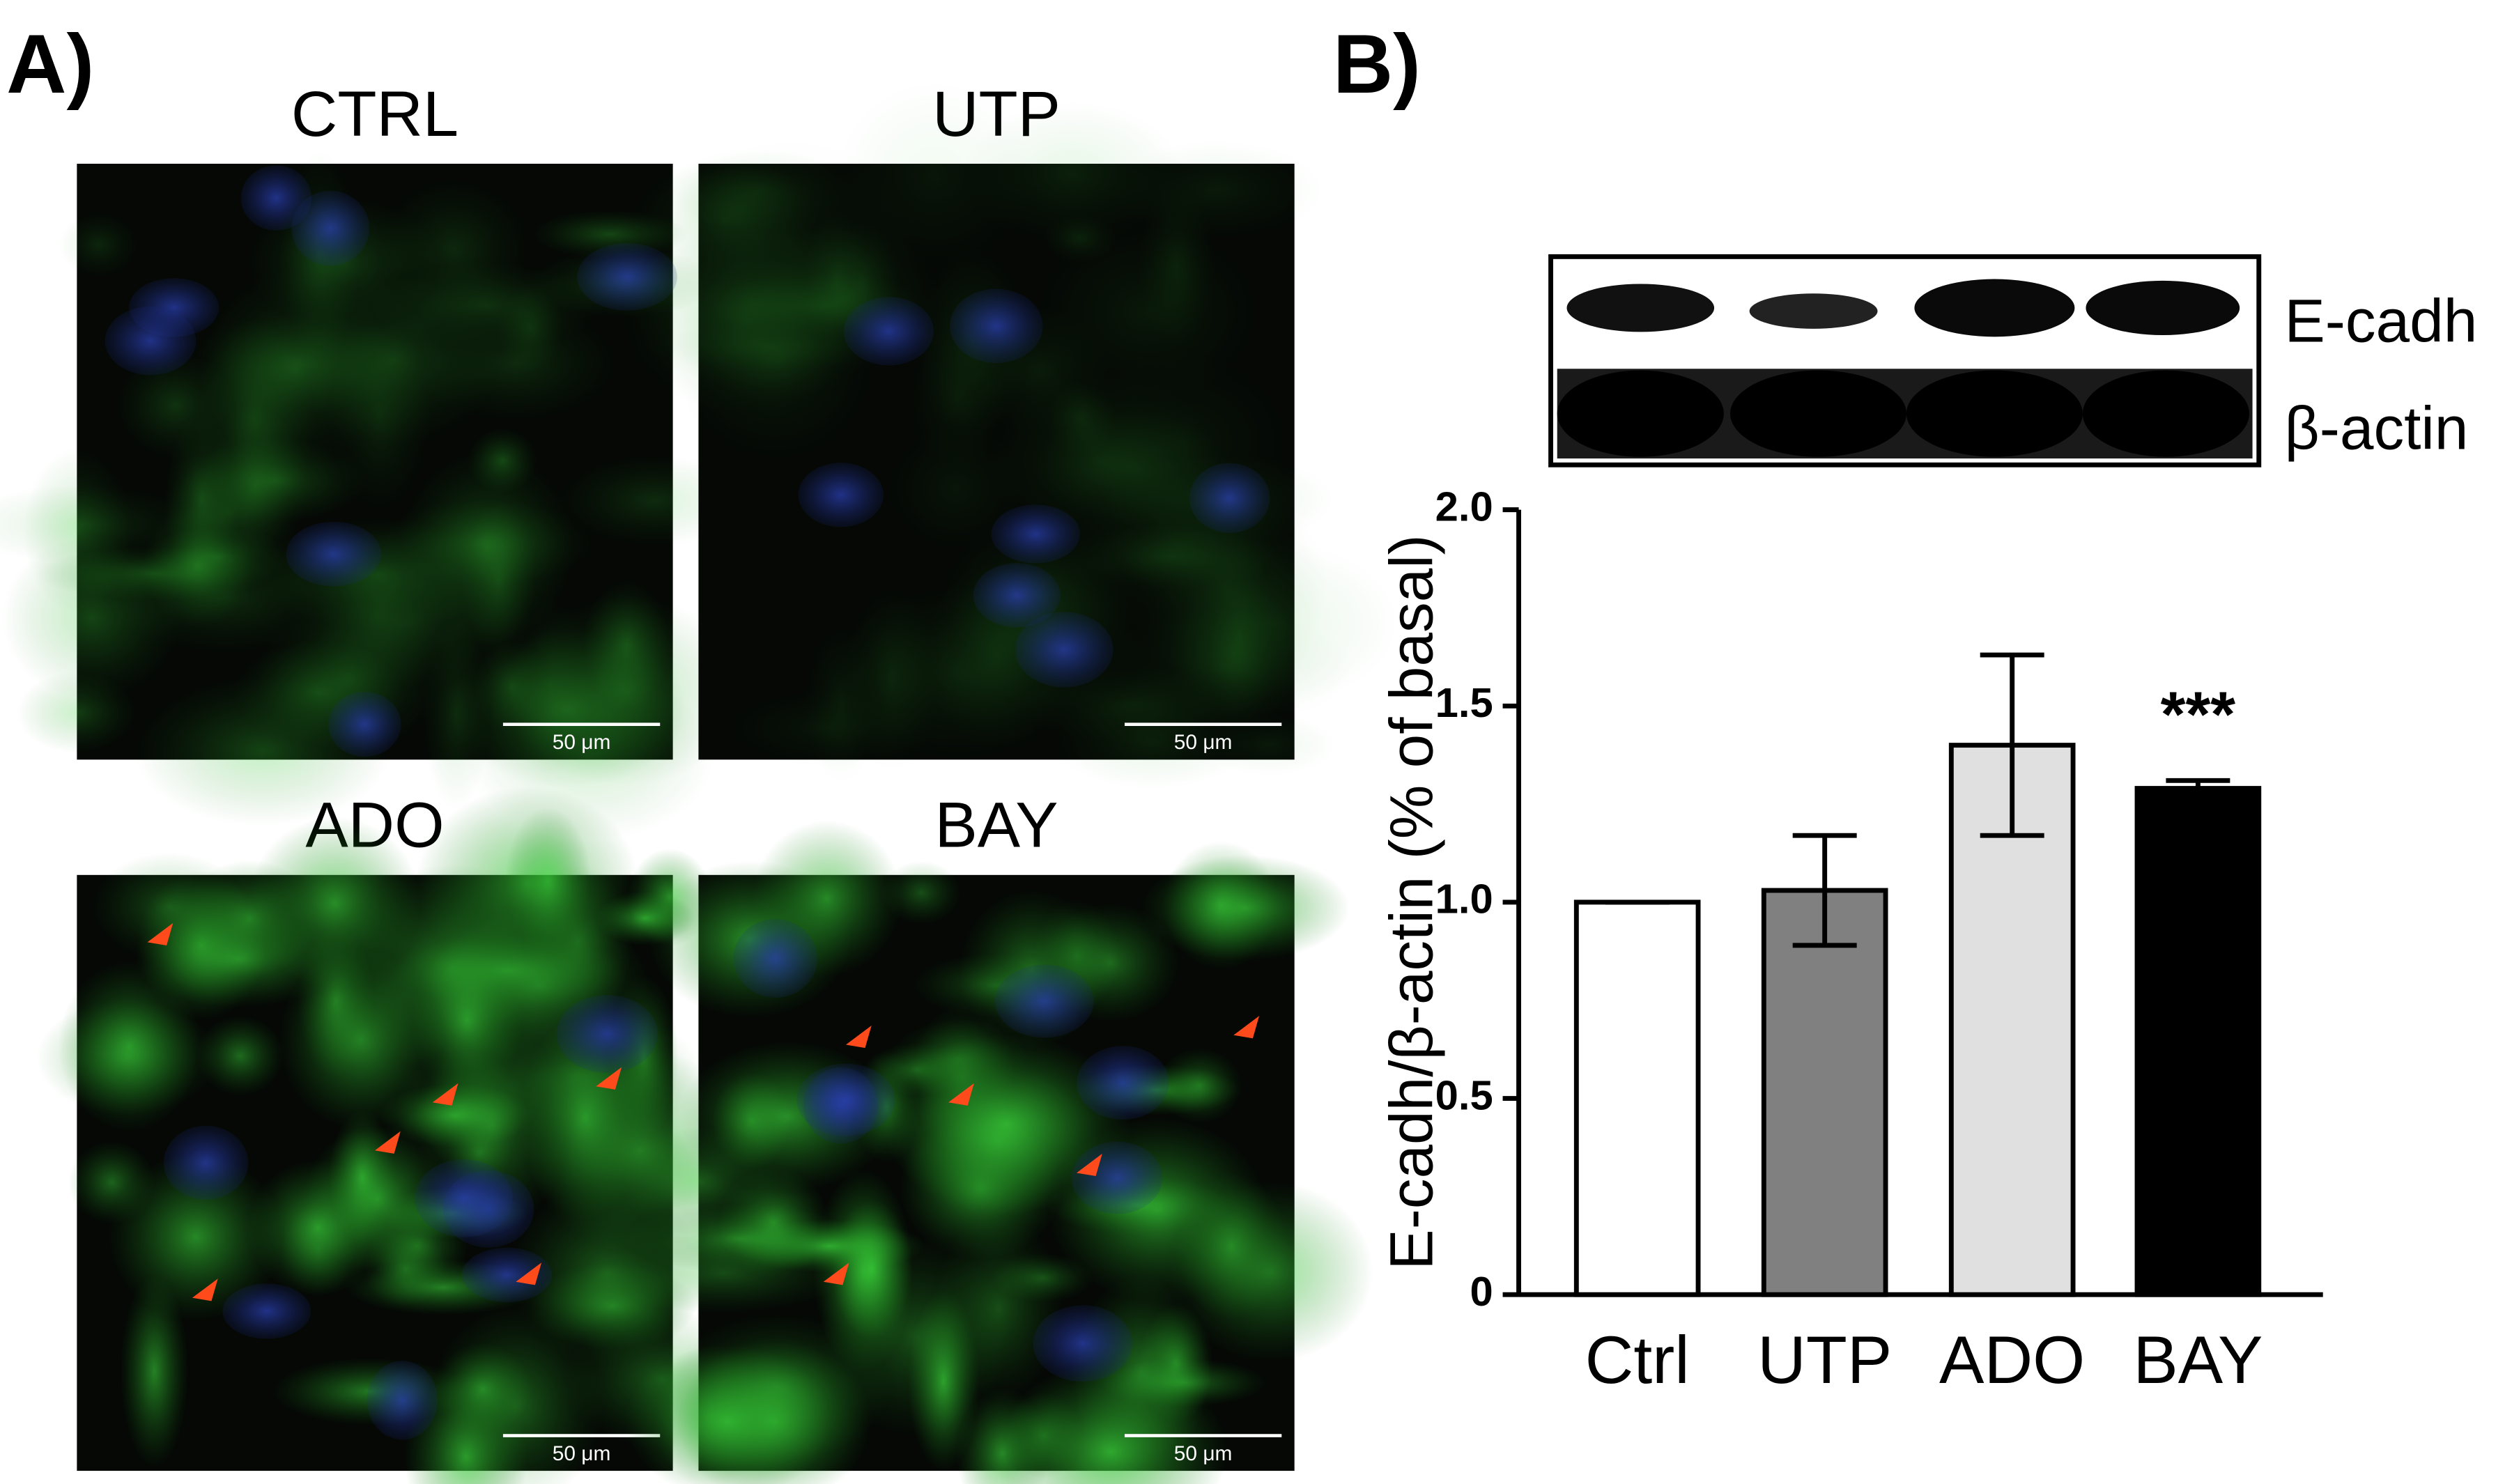 The image size is (2512, 1484). What do you see at coordinates (2198, 714) in the screenshot?
I see `significance: ***` at bounding box center [2198, 714].